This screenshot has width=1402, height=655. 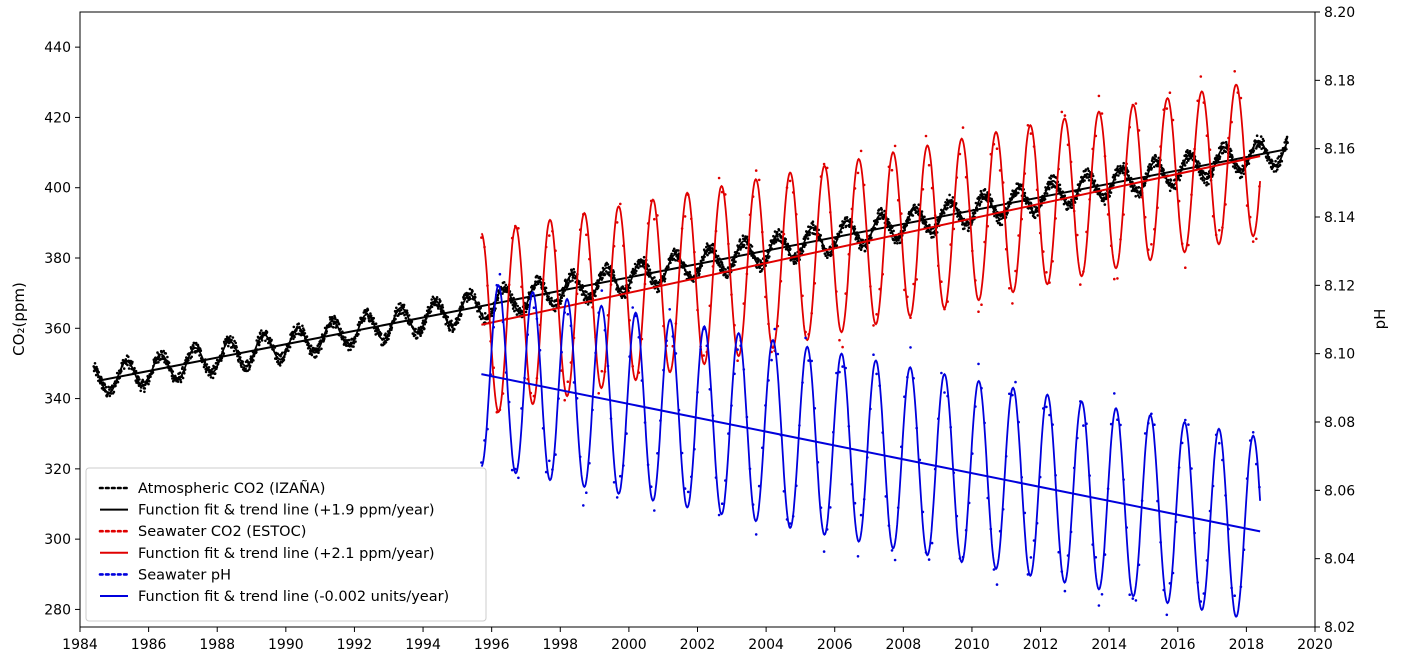 What do you see at coordinates (286, 645) in the screenshot?
I see `x-tick-label: 1990` at bounding box center [286, 645].